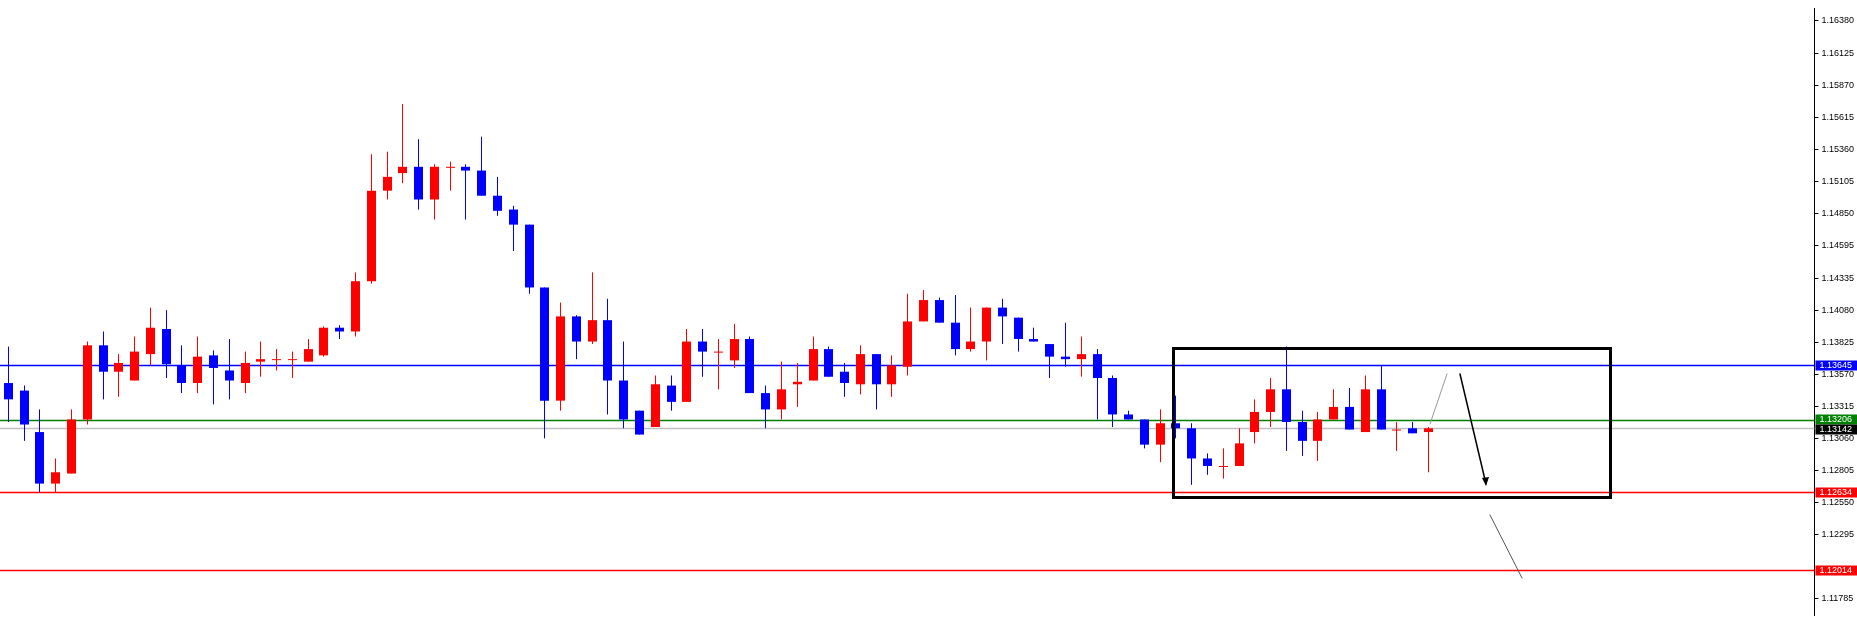  What do you see at coordinates (1838, 373) in the screenshot?
I see `y-tick-label: 1.13570` at bounding box center [1838, 373].